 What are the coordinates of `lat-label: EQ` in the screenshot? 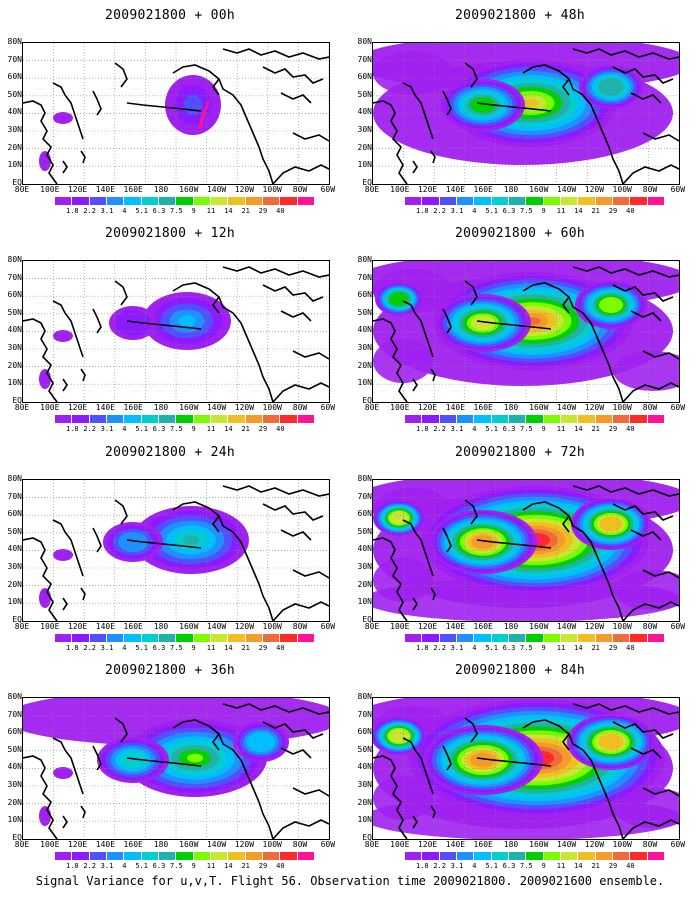 It's located at (367, 182).